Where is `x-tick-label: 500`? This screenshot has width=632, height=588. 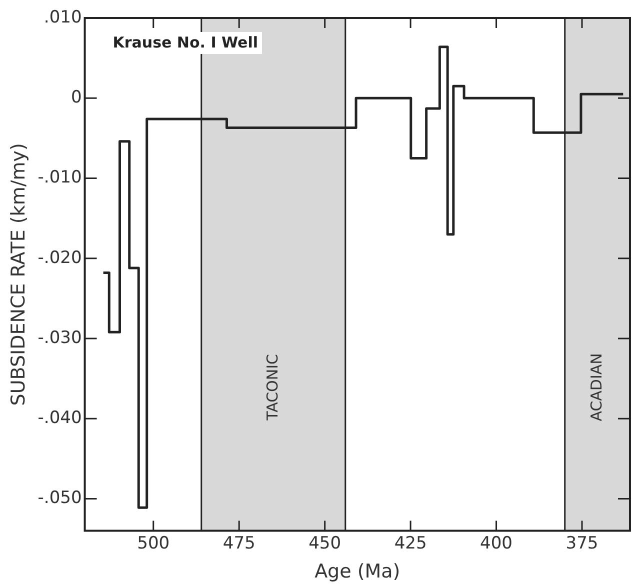
x-tick-label: 500 is located at coordinates (153, 543).